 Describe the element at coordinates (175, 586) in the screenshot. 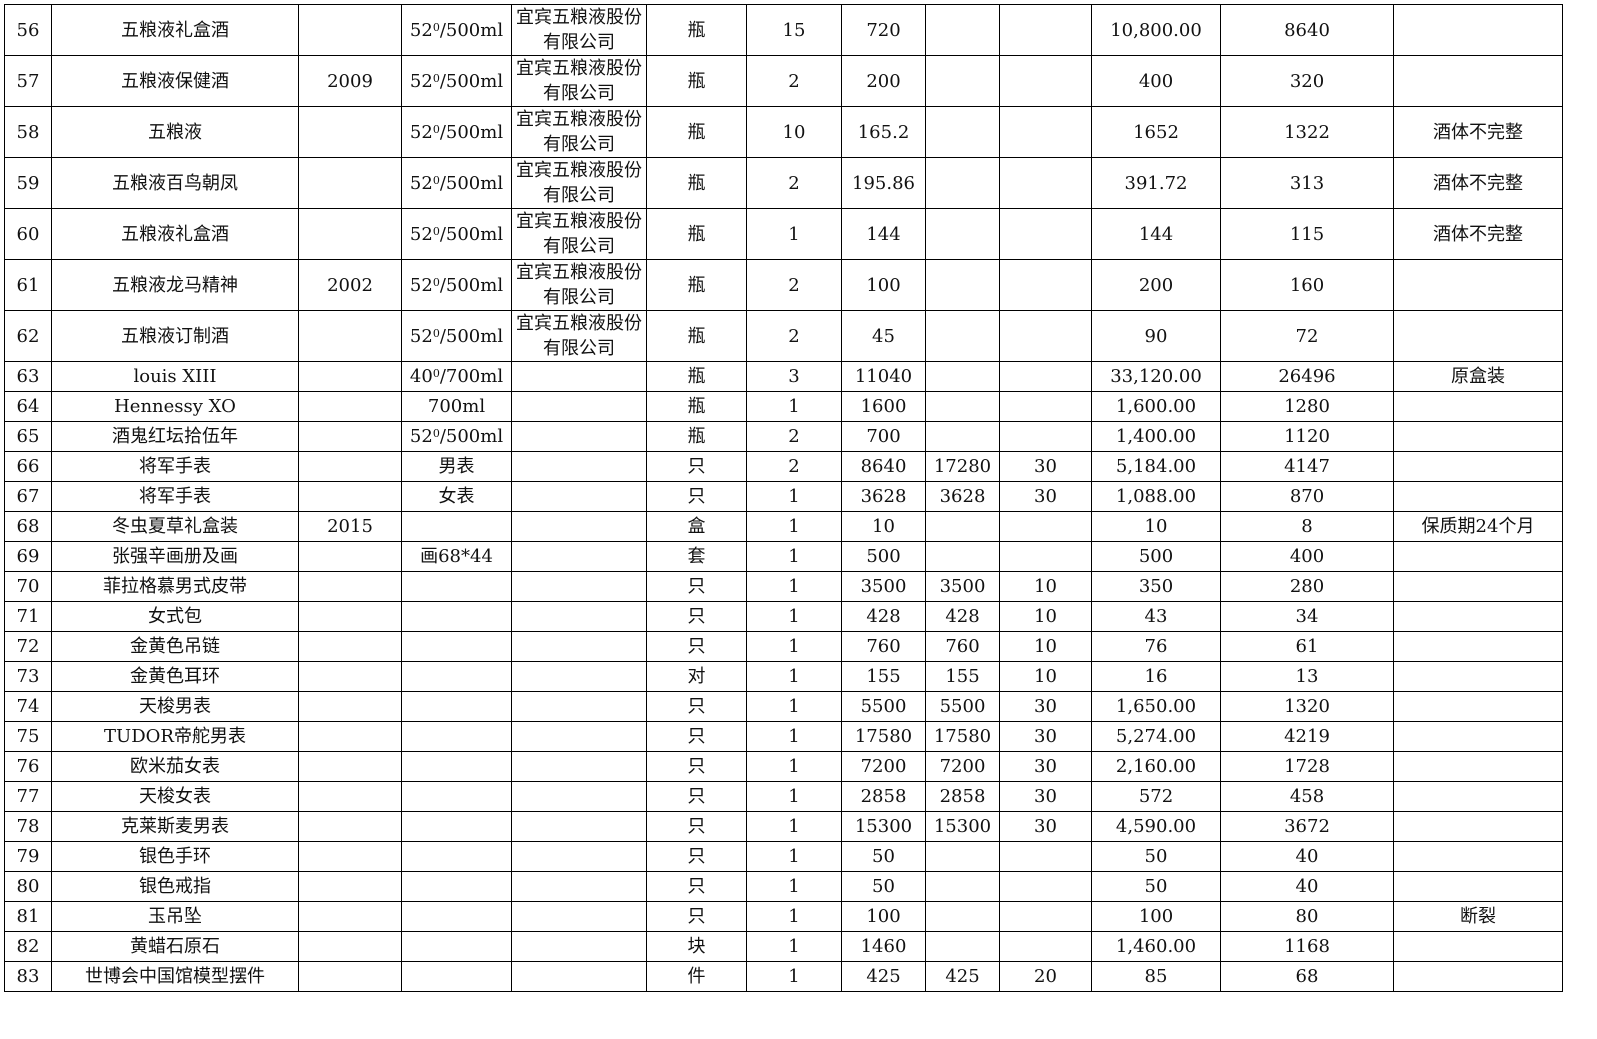

I see `cell-item-name: 菲拉格慕男式皮带` at that location.